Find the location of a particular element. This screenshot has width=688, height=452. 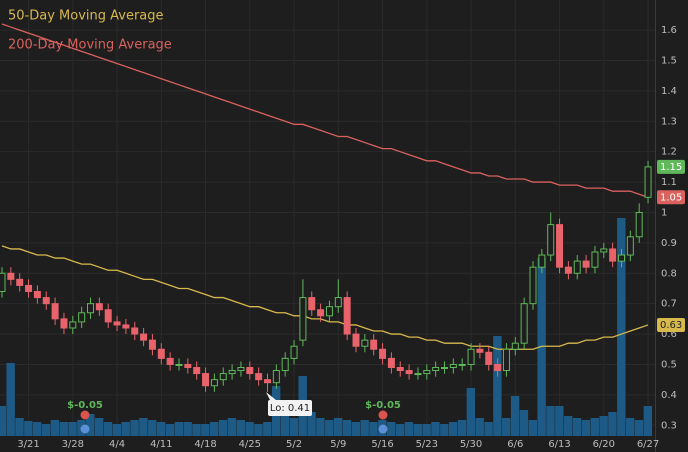

x-tick-label: 4/4 is located at coordinates (117, 444).